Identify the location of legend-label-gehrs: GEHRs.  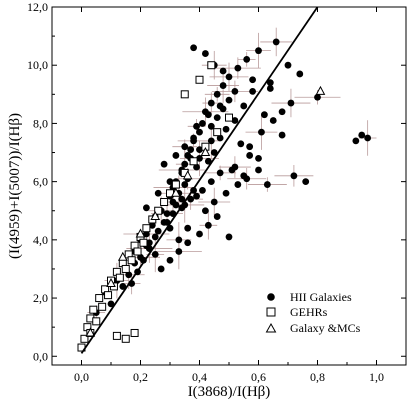
(309, 312).